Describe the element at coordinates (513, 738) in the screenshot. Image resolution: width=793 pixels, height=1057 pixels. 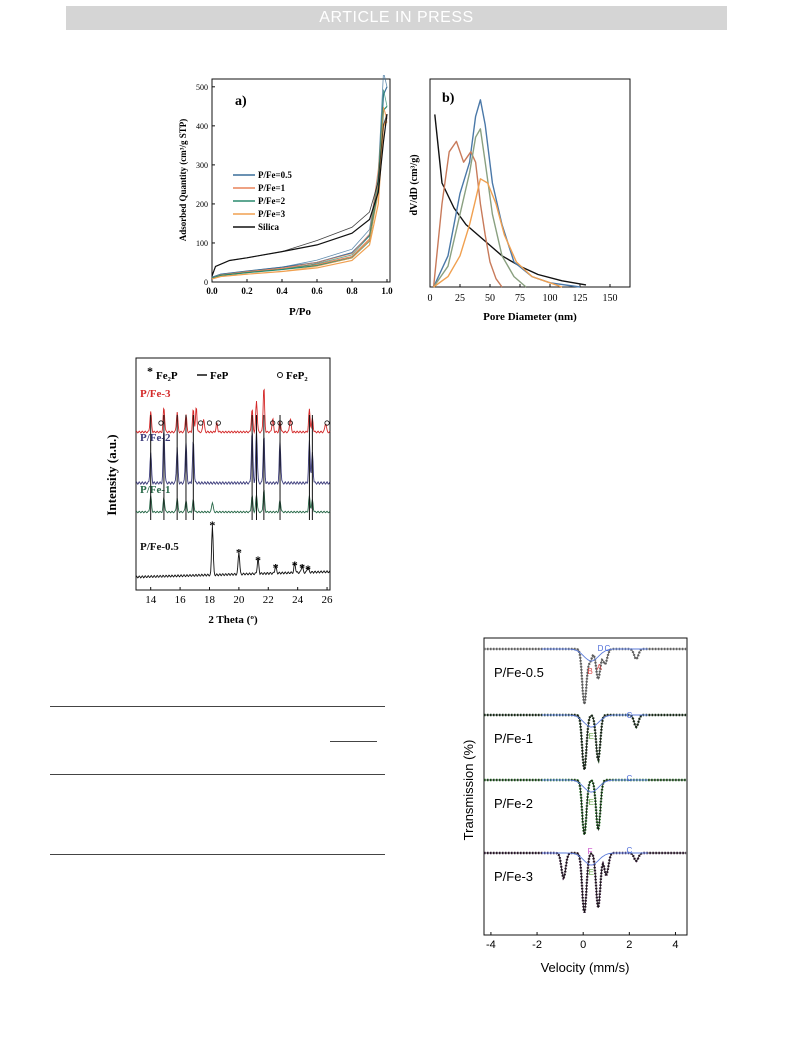
I see `mossbauer-sample-label: P/Fe-1` at that location.